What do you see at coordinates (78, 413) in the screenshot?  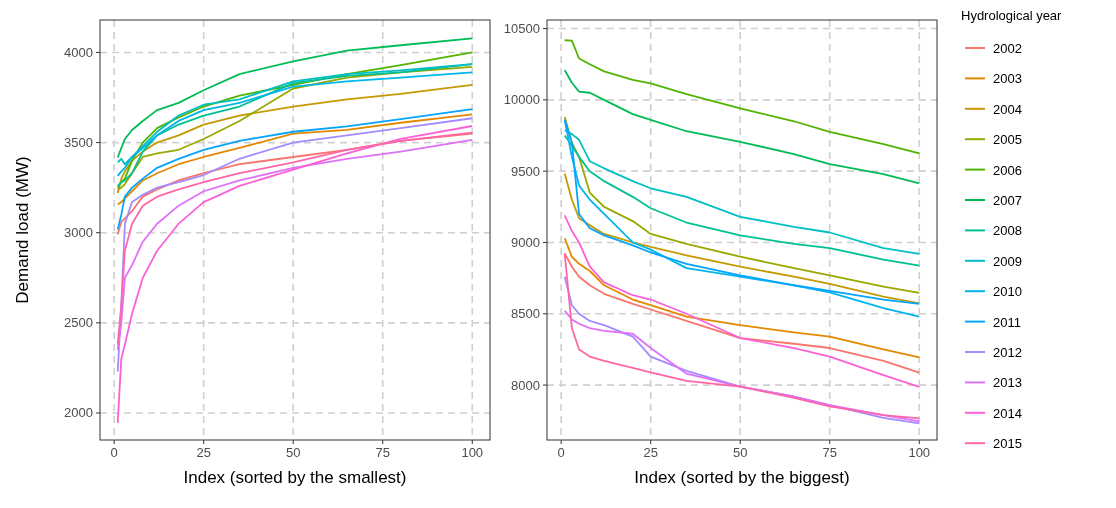 I see `y-tick-label: 2000` at bounding box center [78, 413].